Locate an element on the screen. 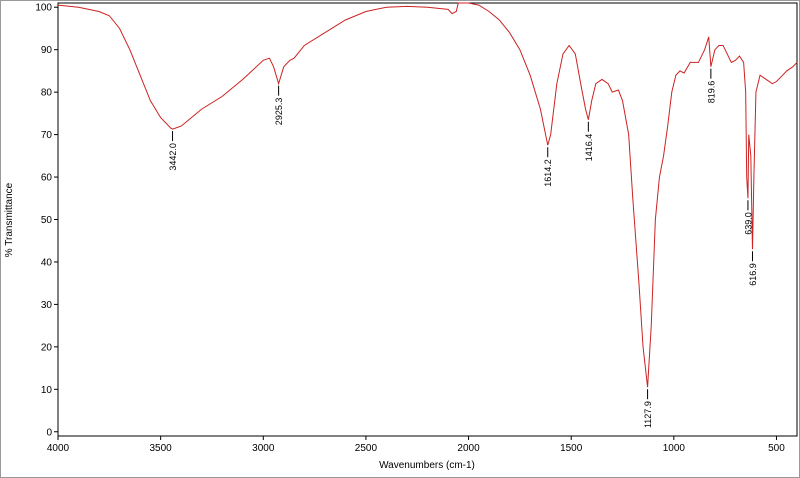  y-tick-label: 20 is located at coordinates (47, 347).